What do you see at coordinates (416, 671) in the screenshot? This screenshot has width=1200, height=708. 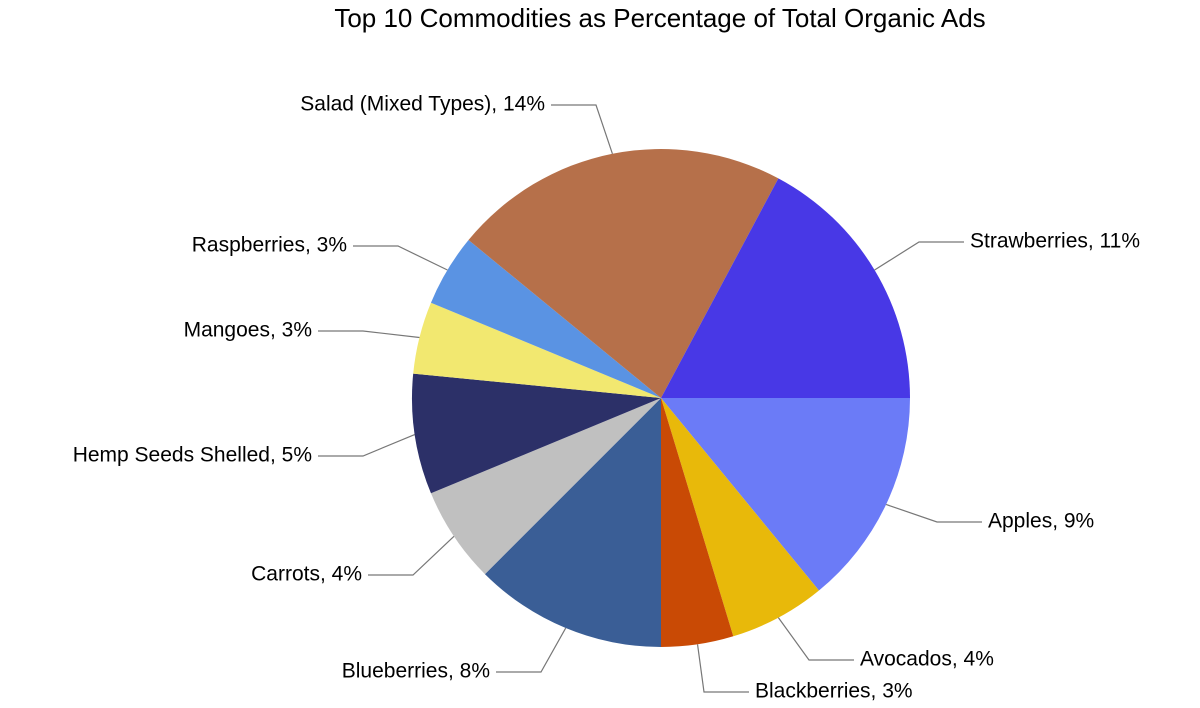 I see `data-label: Blueberries, 8%` at bounding box center [416, 671].